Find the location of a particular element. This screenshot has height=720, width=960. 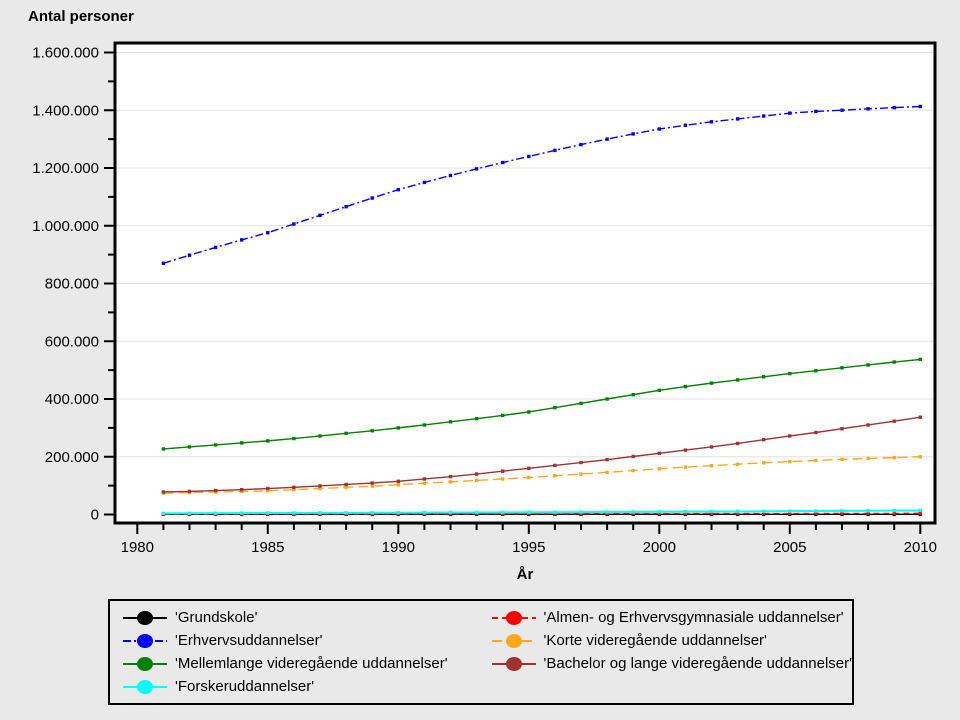

svg-text: 1.000.000 is located at coordinates (65, 226).